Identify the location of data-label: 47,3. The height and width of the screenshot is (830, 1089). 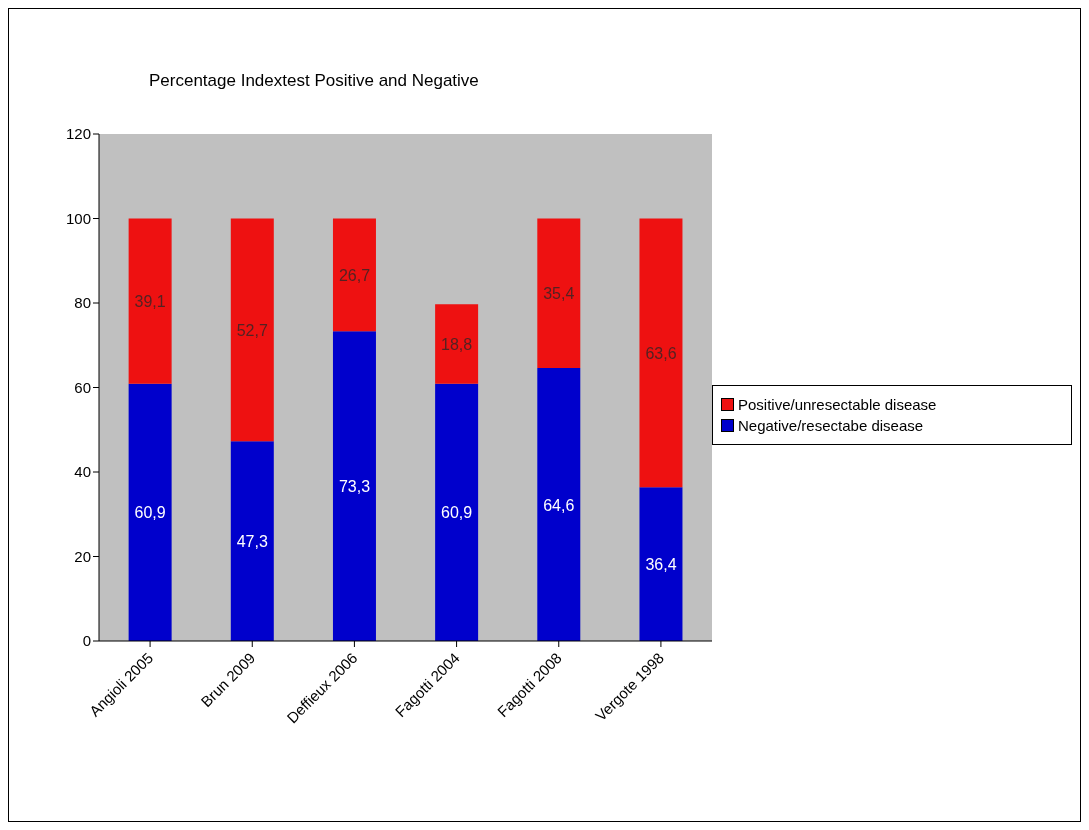
(252, 542).